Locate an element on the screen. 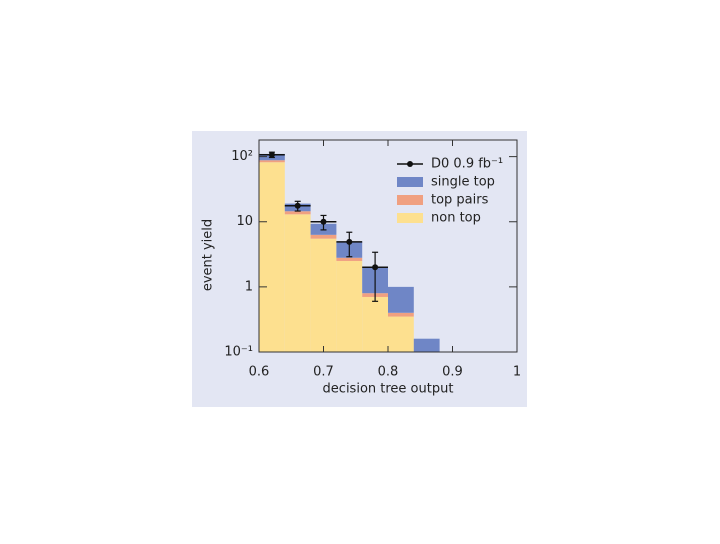 The image size is (720, 544). legend-label: top pairs is located at coordinates (460, 200).